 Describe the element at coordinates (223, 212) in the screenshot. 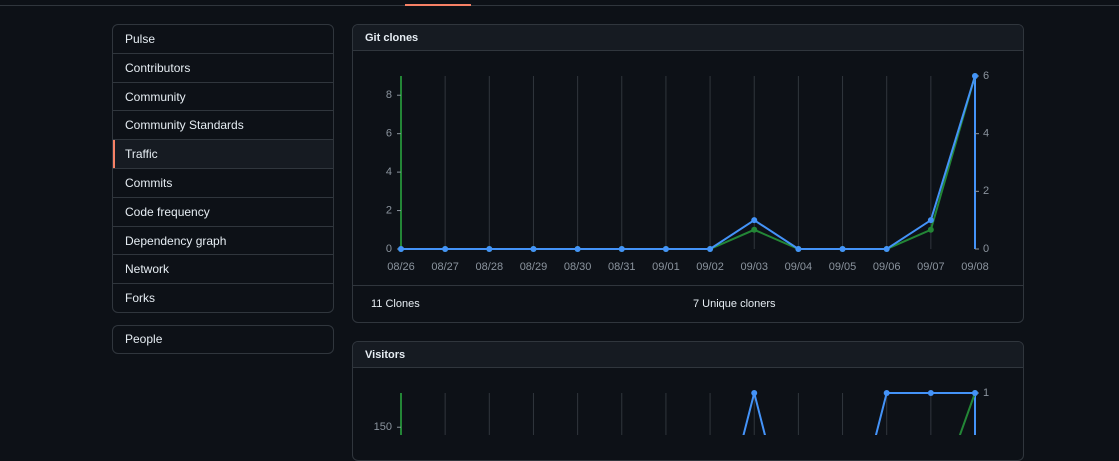

I see `nav-item: Code frequency` at that location.